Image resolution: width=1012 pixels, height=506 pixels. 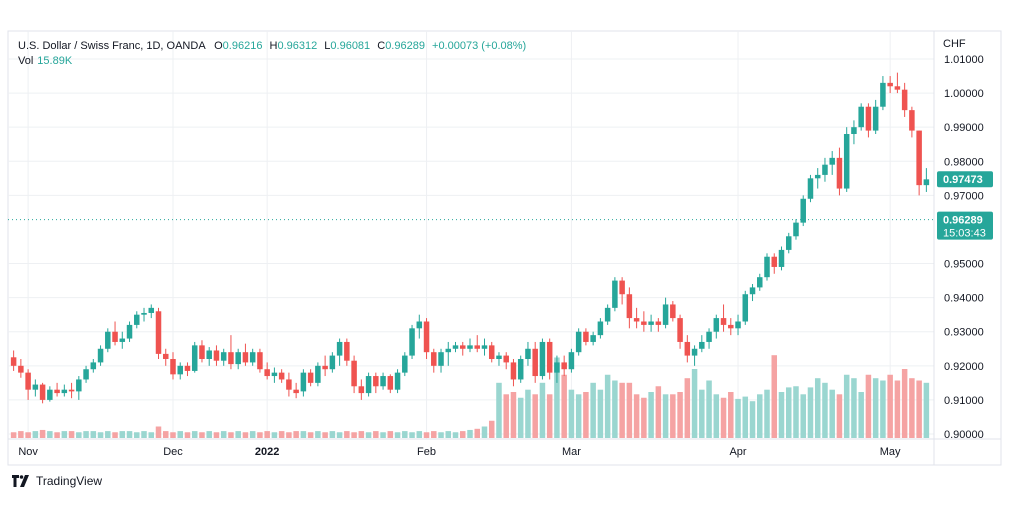 I want to click on high-value: 0.96312, so click(x=297, y=46).